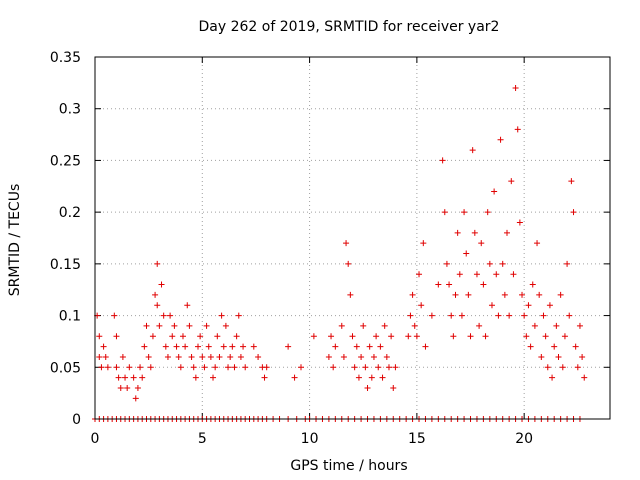  Describe the element at coordinates (70, 317) in the screenshot. I see `y-tick-label: 0.1` at that location.